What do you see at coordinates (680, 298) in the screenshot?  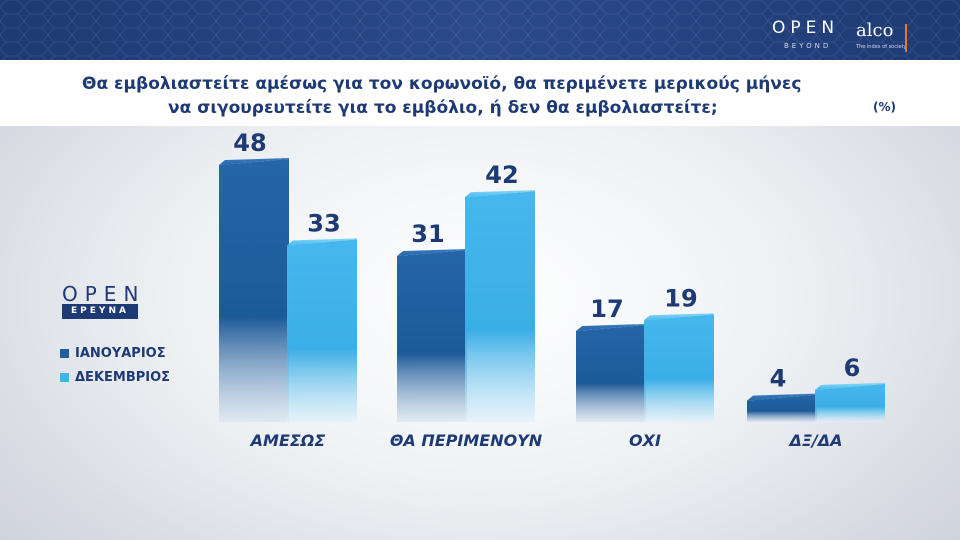 I see `data-label-december-2: 19` at bounding box center [680, 298].